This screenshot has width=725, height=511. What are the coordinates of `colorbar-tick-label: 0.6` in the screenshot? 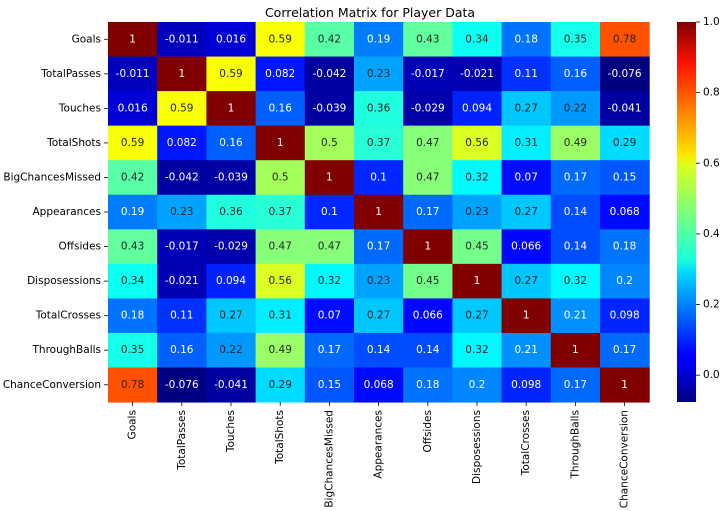 It's located at (711, 163).